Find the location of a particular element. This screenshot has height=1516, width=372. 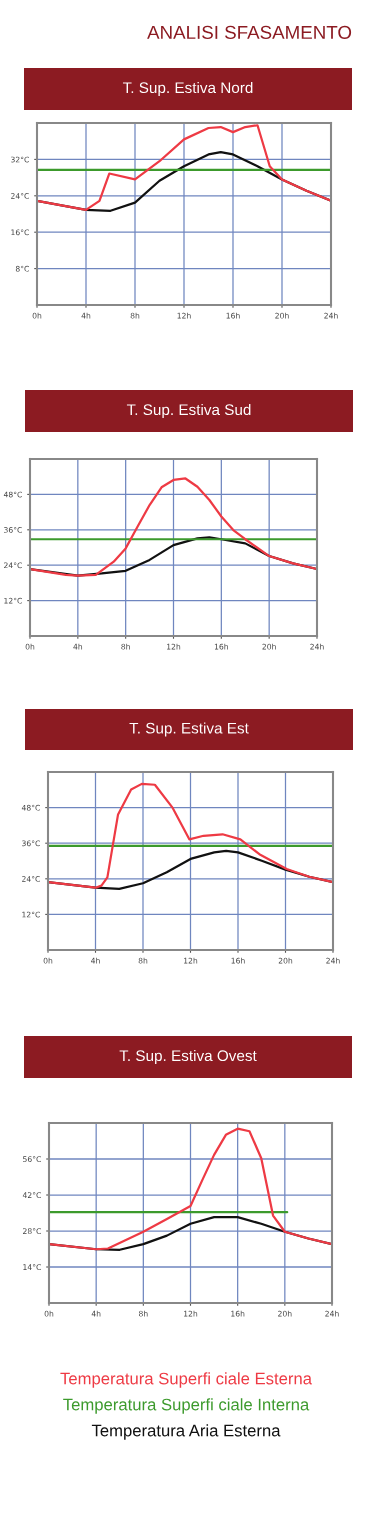

chart-title: T. Sup. Estiva Sud is located at coordinates (188, 411).